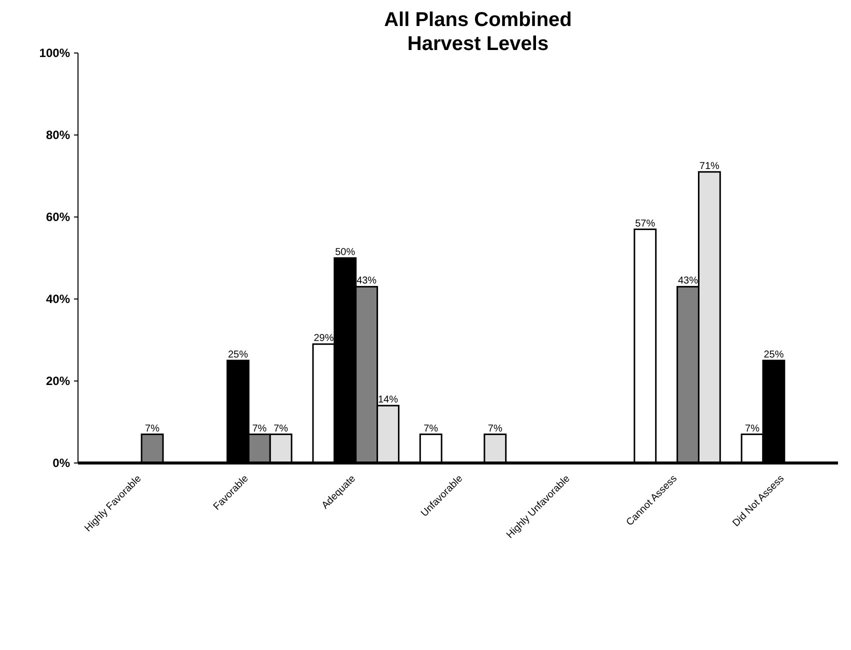 Image resolution: width=851 pixels, height=650 pixels. Describe the element at coordinates (324, 338) in the screenshot. I see `data-label: 29%` at that location.